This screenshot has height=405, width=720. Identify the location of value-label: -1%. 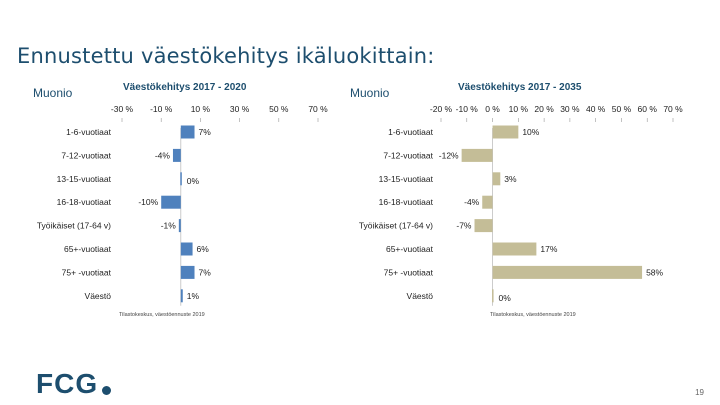
(169, 226).